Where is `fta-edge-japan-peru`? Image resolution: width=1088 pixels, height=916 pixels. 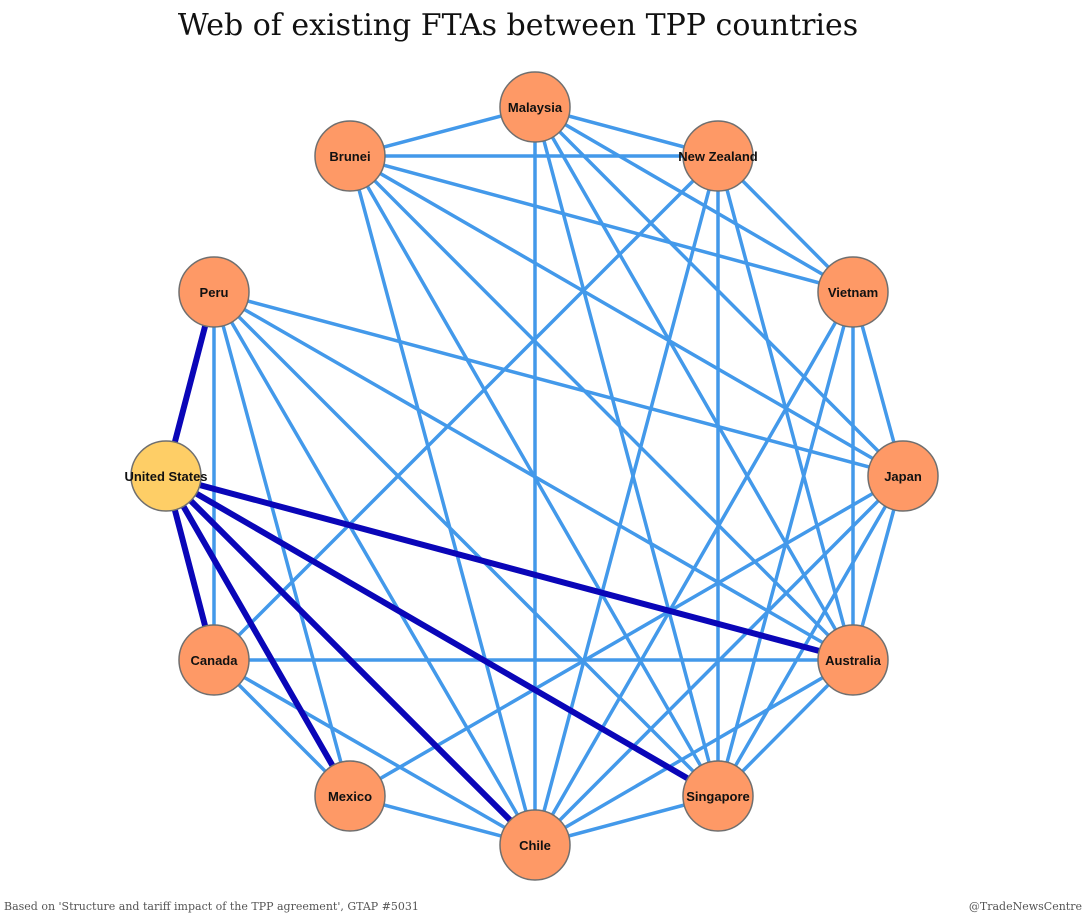 fta-edge-japan-peru is located at coordinates (558, 384).